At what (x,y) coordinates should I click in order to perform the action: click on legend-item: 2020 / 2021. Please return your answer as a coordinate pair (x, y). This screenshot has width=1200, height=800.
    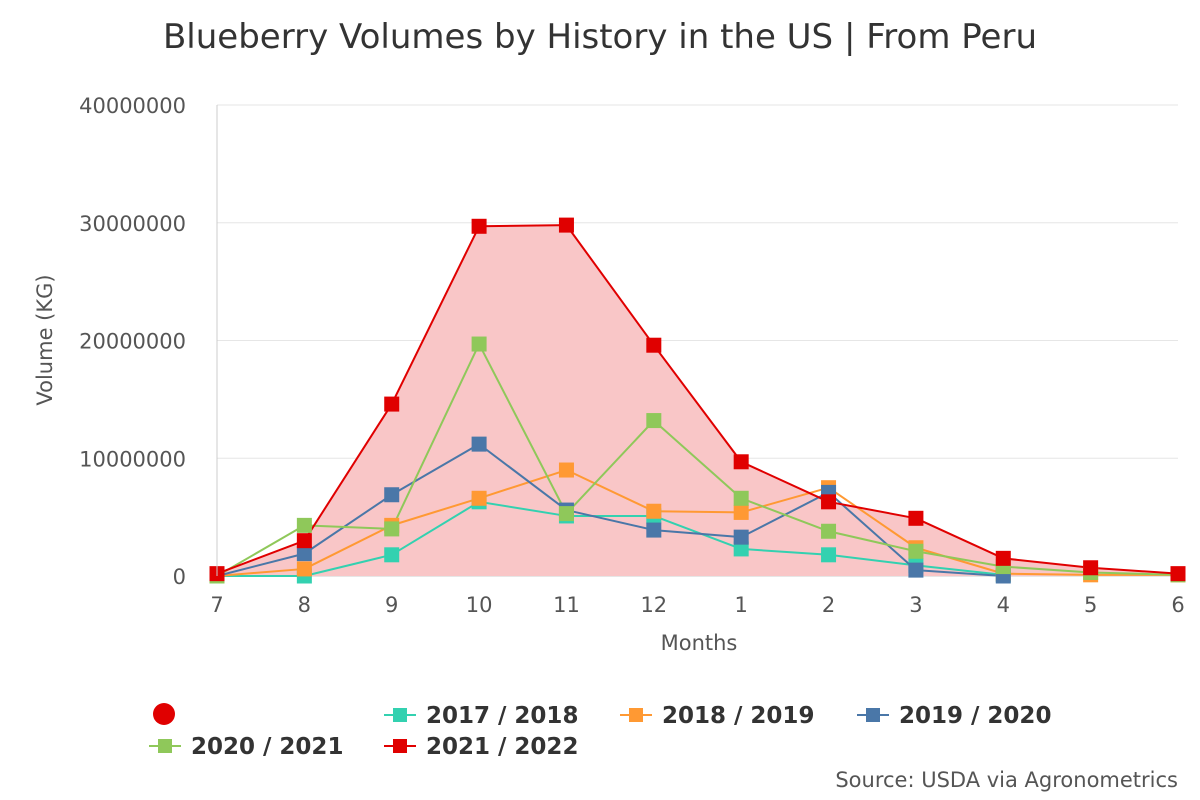
    Looking at the image, I should click on (246, 747).